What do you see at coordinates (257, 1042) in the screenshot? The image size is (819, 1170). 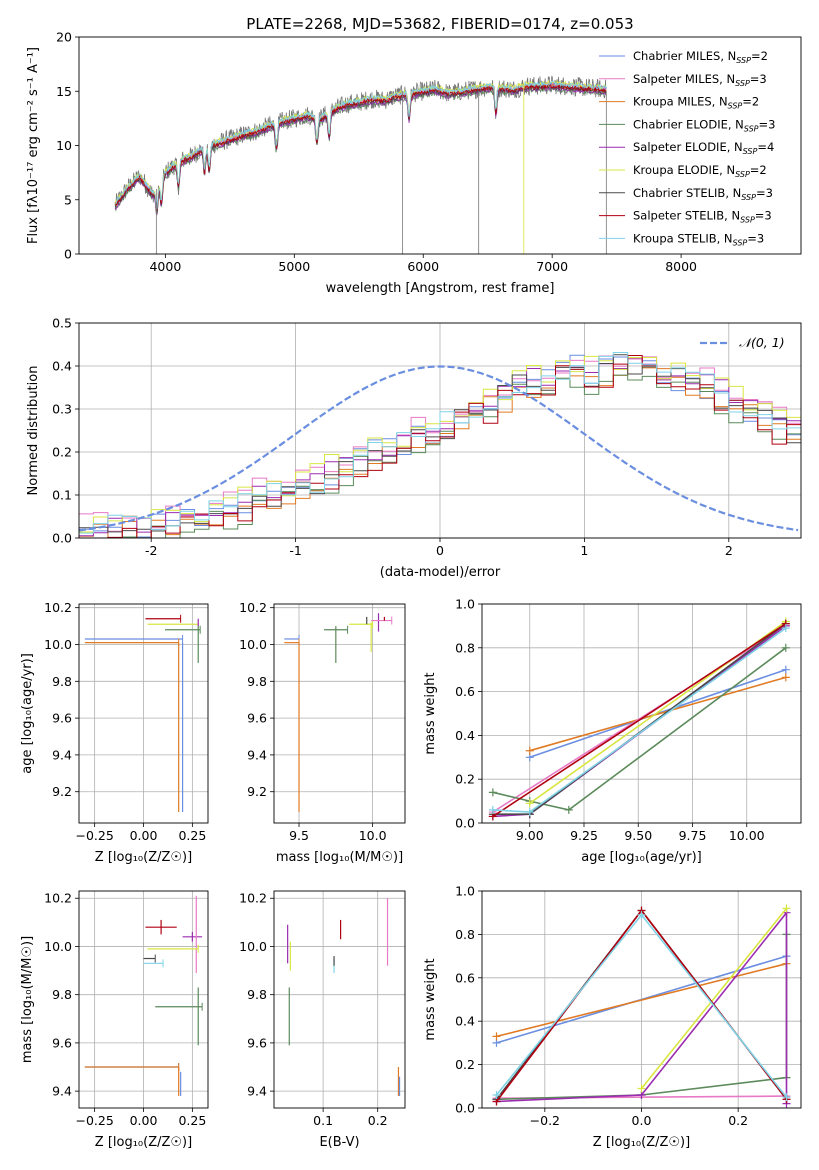 I see `y-tick-label: 9.6` at bounding box center [257, 1042].